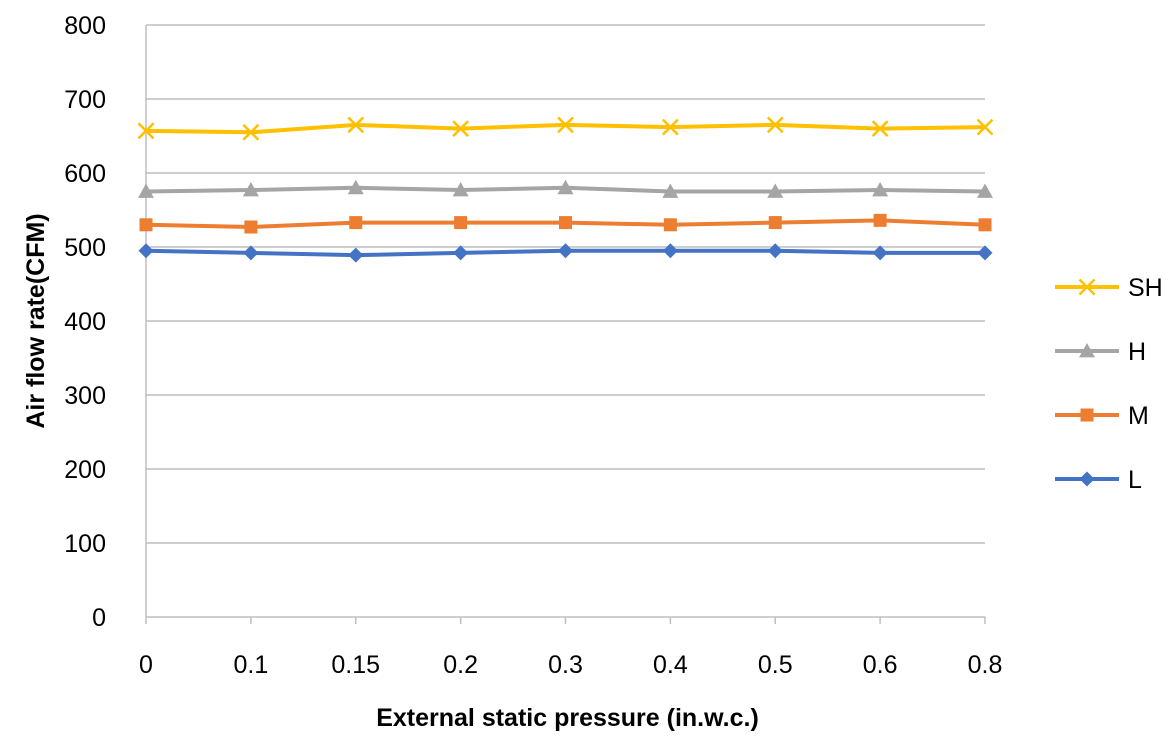 This screenshot has width=1170, height=737. I want to click on y-tick-label: 400, so click(85, 322).